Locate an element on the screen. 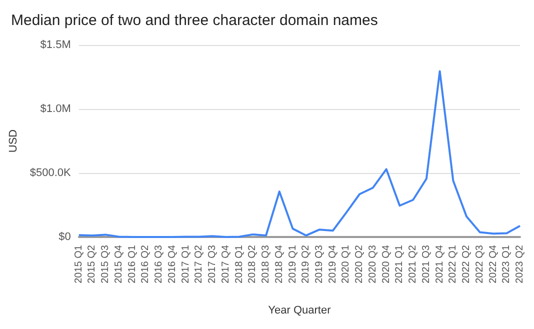 This screenshot has width=534, height=329. x-tick-label: 2015 Q2 is located at coordinates (92, 264).